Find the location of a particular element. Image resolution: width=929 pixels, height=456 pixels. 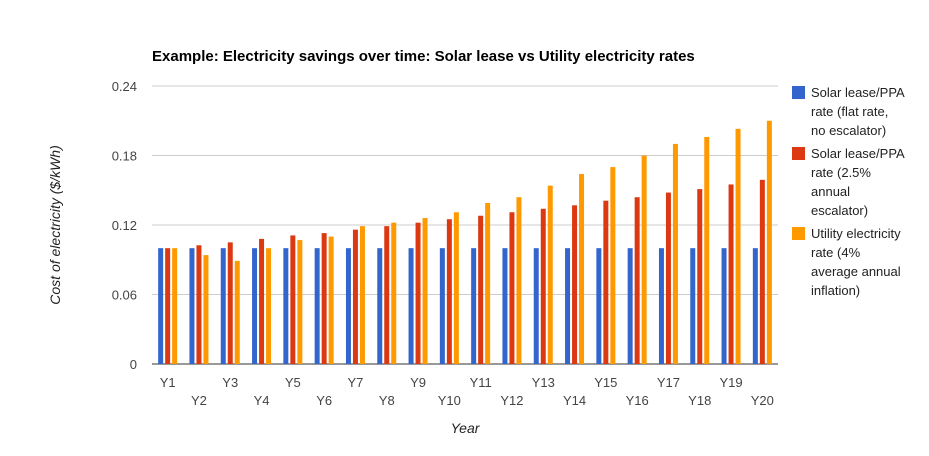

bar-series-2-y8 is located at coordinates (387, 295).